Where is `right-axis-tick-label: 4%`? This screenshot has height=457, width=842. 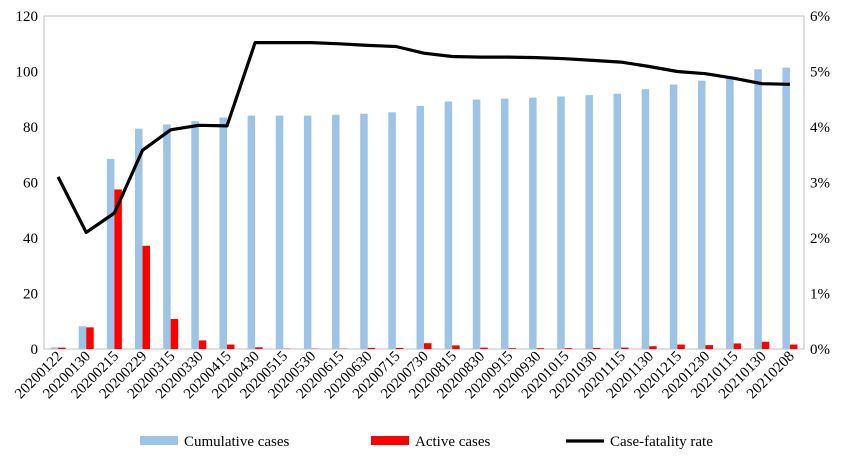
right-axis-tick-label: 4% is located at coordinates (820, 128).